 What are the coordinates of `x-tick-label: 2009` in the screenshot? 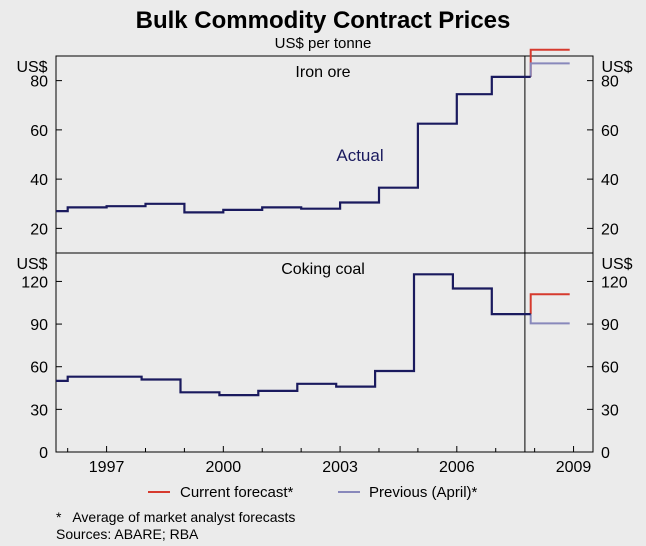 It's located at (574, 467).